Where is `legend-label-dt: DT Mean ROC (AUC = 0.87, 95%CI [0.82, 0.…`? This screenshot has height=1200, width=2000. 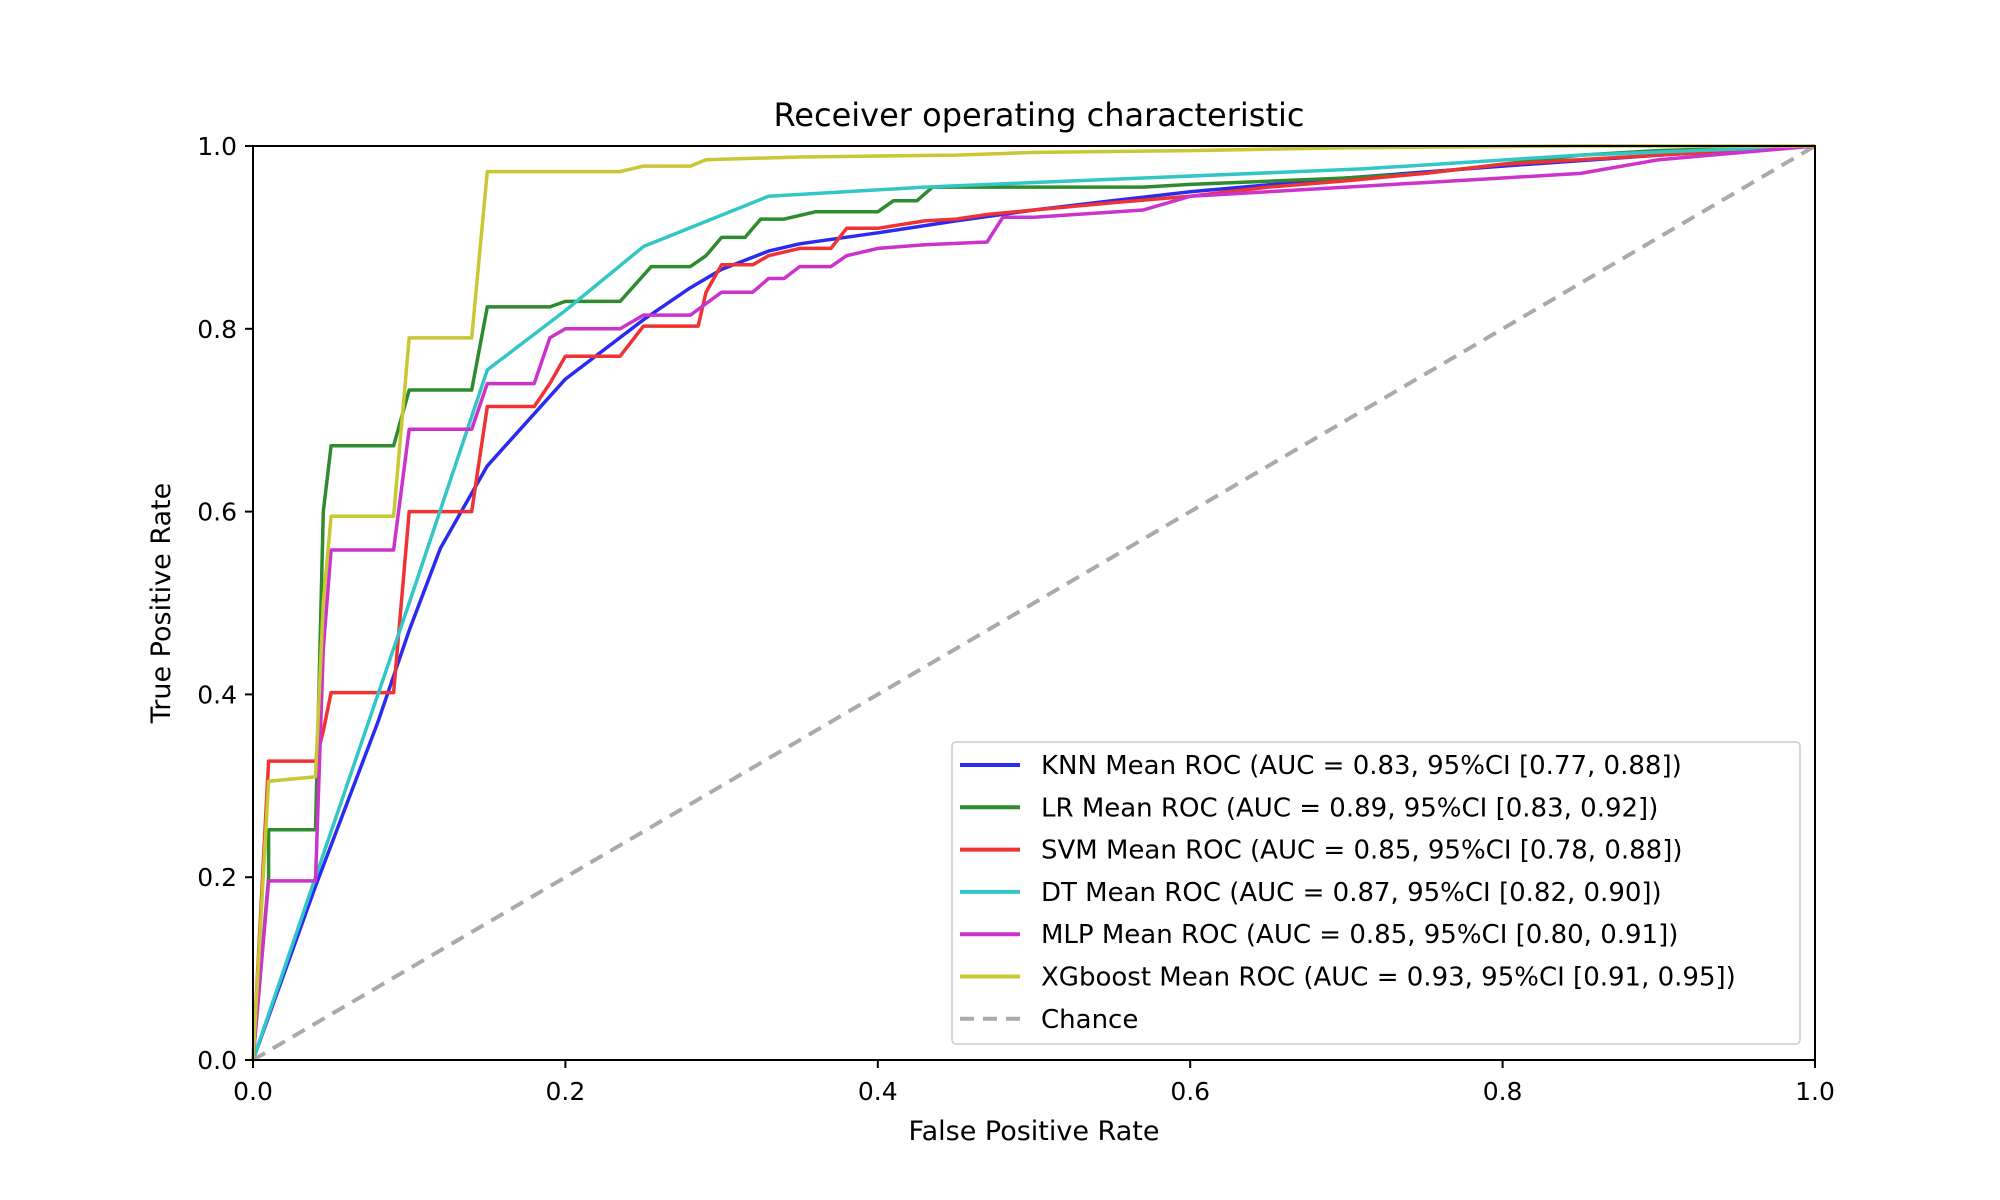 legend-label-dt: DT Mean ROC (AUC = 0.87, 95%CI [0.82, 0.… is located at coordinates (1351, 893).